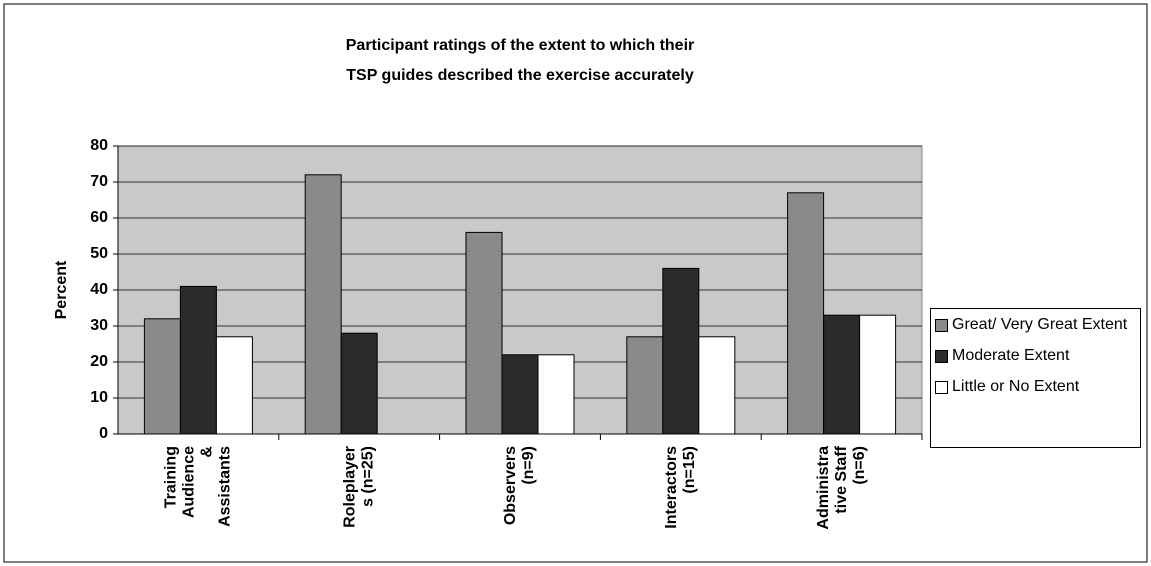 The height and width of the screenshot is (566, 1151). What do you see at coordinates (99, 145) in the screenshot?
I see `y-tick-label: 80` at bounding box center [99, 145].